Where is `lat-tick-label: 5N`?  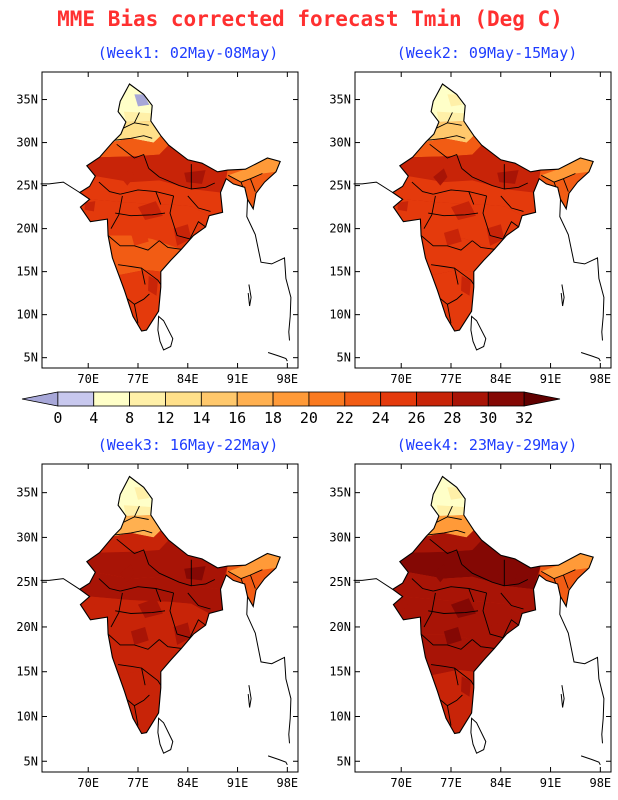 lat-tick-label: 5N is located at coordinates (31, 358).